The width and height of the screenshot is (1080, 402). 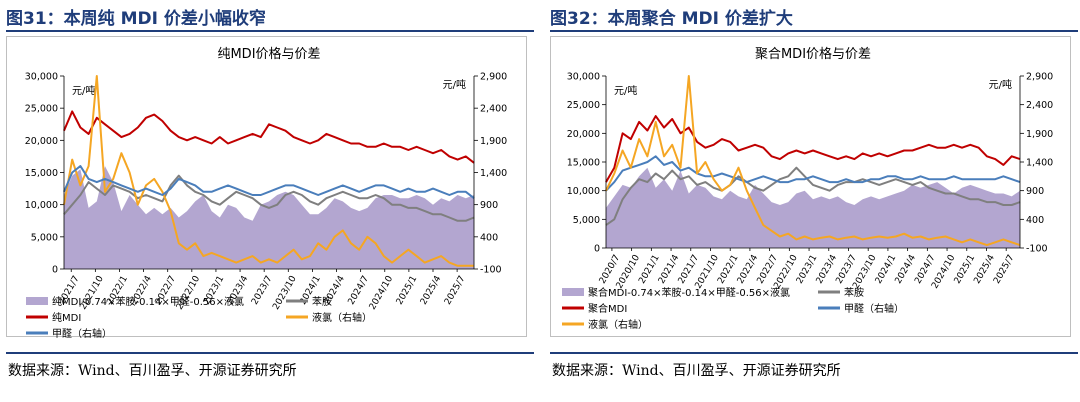 I want to click on chart-title: 聚合MDI价格与价差, so click(x=813, y=54).